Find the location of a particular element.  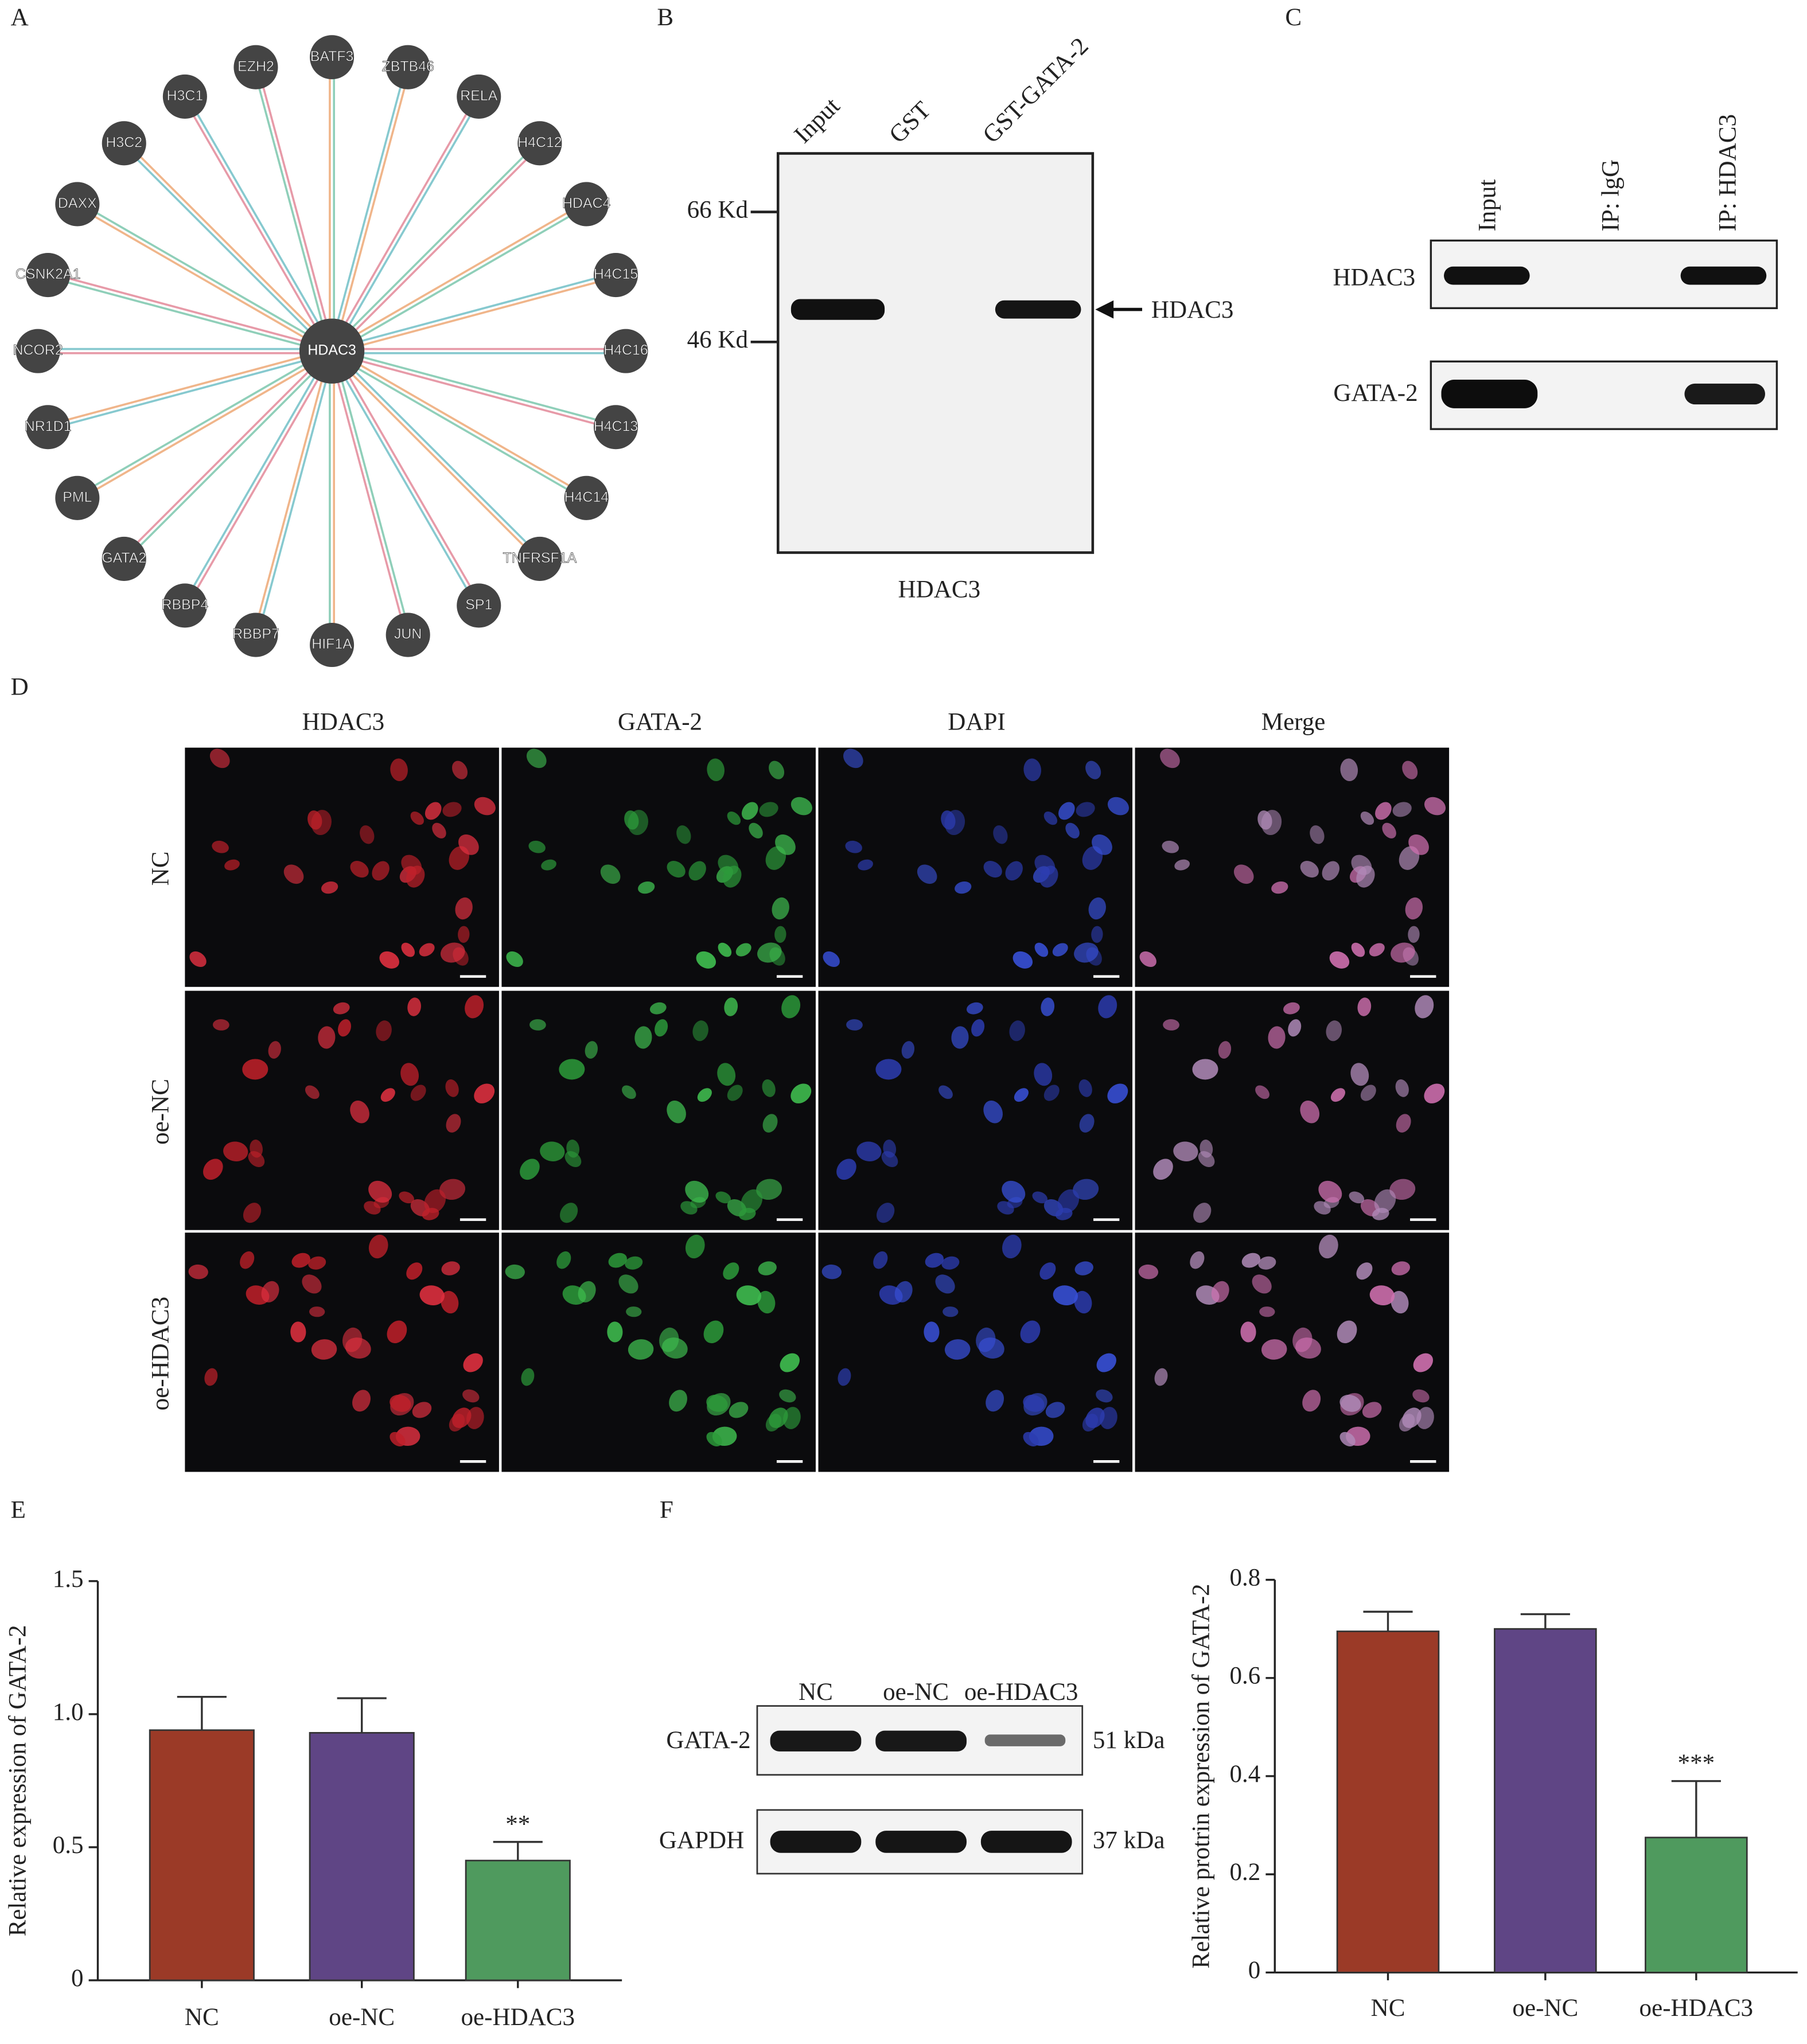

lane-label: Input is located at coordinates (1488, 206).